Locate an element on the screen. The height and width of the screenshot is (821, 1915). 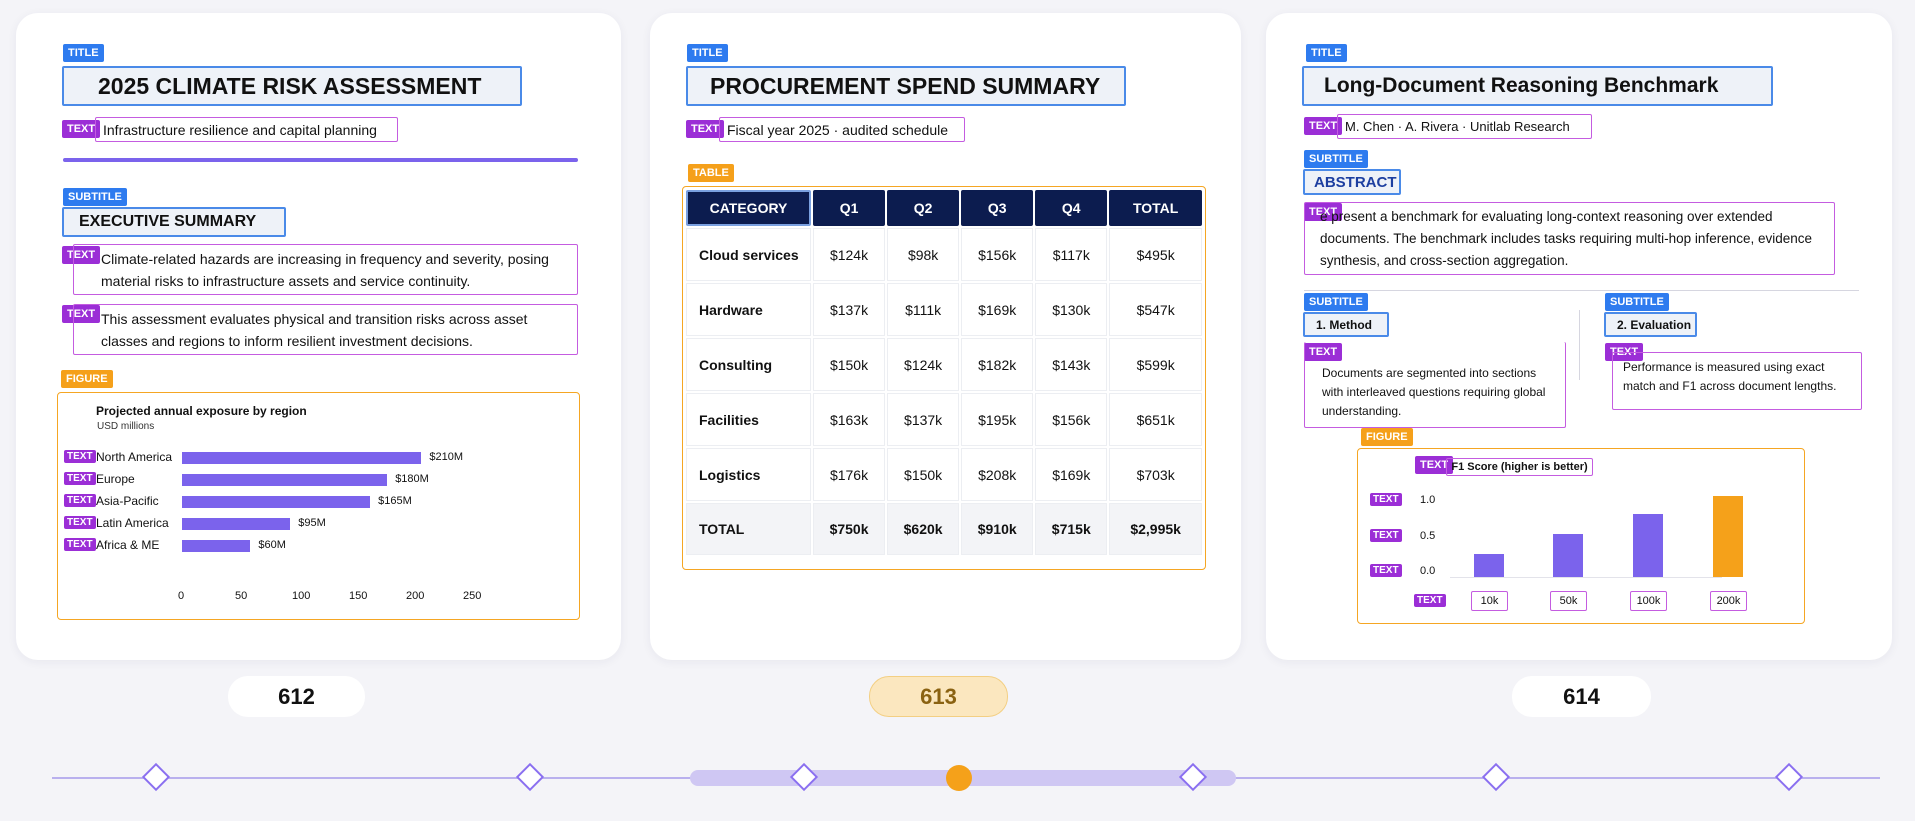
total-cell: $2,995k is located at coordinates (1155, 529).